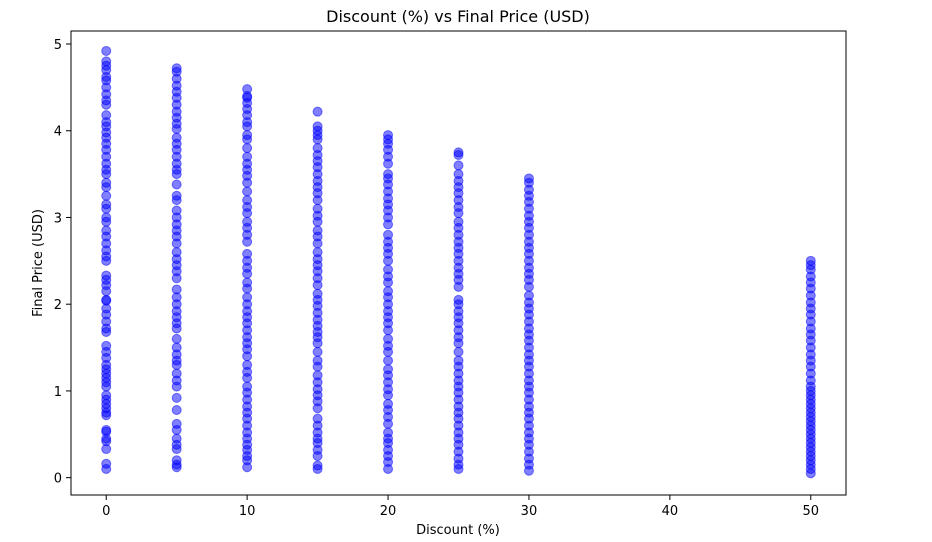  What do you see at coordinates (58, 392) in the screenshot?
I see `y-tick-label: 1` at bounding box center [58, 392].